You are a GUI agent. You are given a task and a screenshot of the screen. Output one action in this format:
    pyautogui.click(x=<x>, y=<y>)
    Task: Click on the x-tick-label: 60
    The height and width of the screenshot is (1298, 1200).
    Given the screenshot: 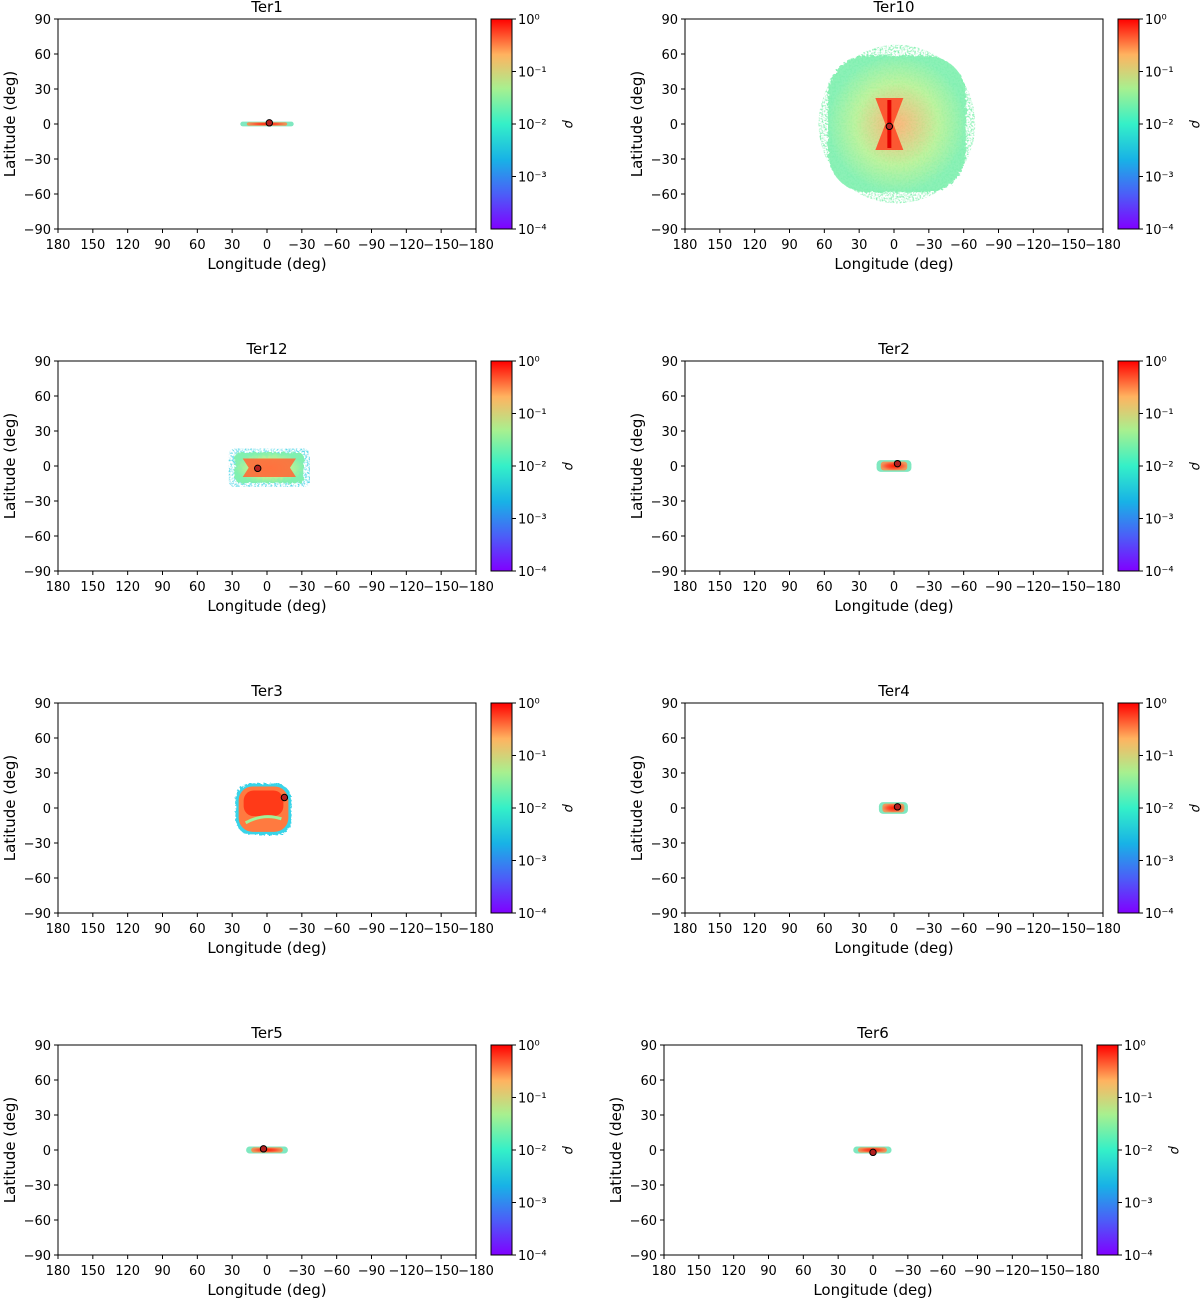 What is the action you would take?
    pyautogui.click(x=197, y=1271)
    